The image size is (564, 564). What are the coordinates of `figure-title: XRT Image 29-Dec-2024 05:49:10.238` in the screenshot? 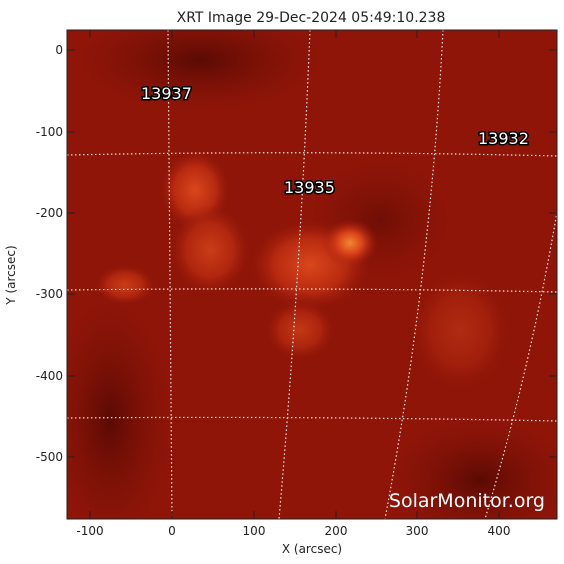 It's located at (311, 18).